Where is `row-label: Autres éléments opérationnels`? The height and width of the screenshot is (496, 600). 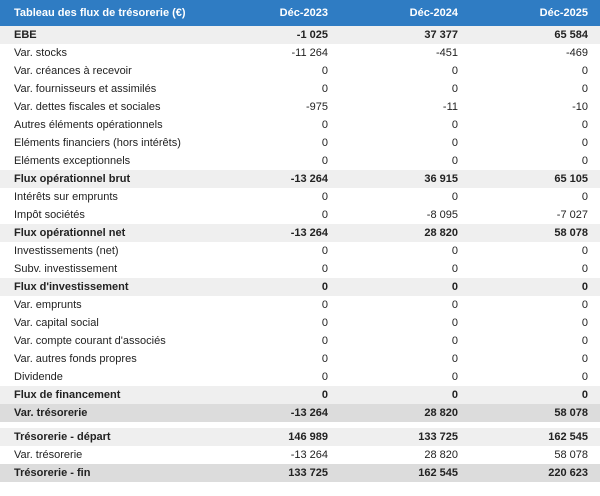 row-label: Autres éléments opérationnels is located at coordinates (88, 125).